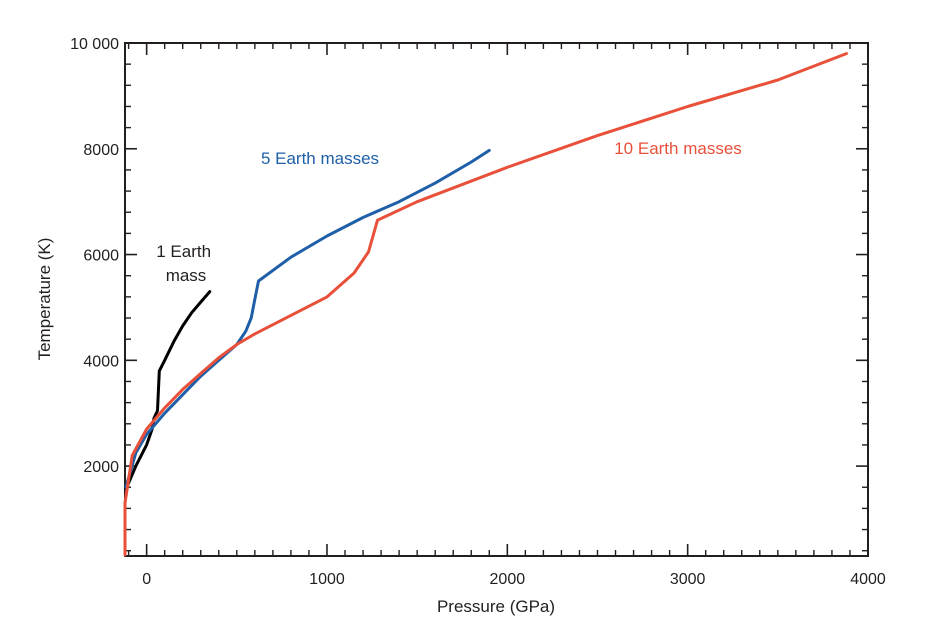 Image resolution: width=943 pixels, height=632 pixels. What do you see at coordinates (186, 275) in the screenshot?
I see `series-label-1-earth-mass-line-2: mass` at bounding box center [186, 275].